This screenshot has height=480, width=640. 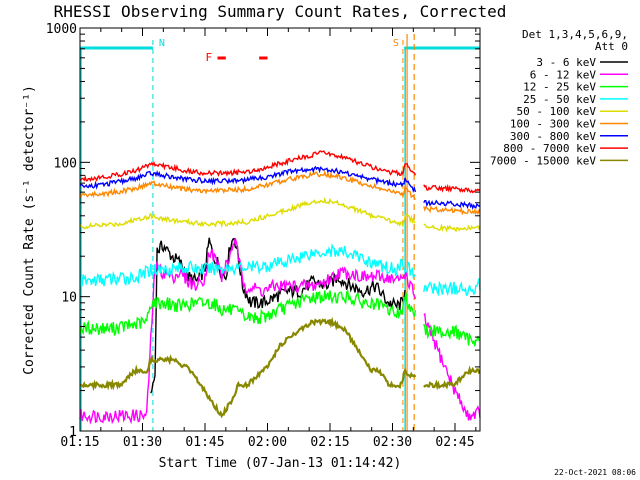 What do you see at coordinates (29, 230) in the screenshot?
I see `y-axis-label: Corrected Count Rate (s⁻¹ detector⁻¹)` at bounding box center [29, 230].